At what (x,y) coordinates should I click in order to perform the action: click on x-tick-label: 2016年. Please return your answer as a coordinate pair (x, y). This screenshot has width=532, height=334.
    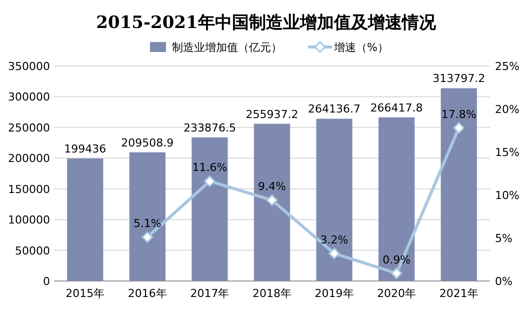
    Looking at the image, I should click on (147, 293).